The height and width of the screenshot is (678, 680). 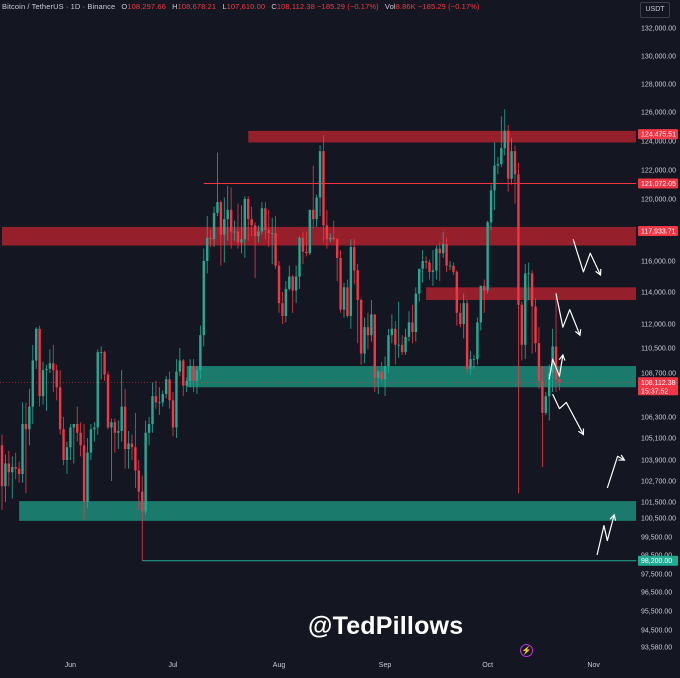 What do you see at coordinates (390, 6) in the screenshot?
I see `volume-label: Vol` at bounding box center [390, 6].